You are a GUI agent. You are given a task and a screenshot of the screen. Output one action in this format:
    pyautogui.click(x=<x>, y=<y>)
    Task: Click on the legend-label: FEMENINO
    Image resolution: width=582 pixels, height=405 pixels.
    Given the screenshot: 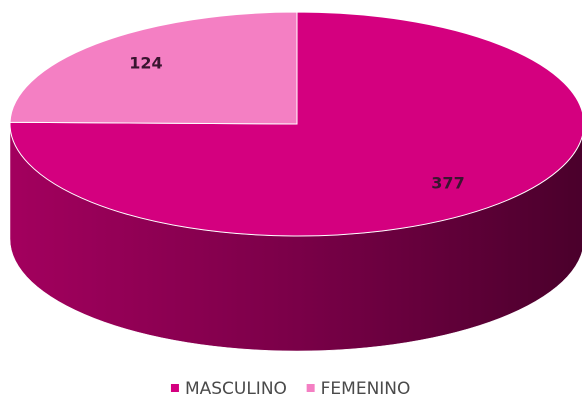 What is the action you would take?
    pyautogui.click(x=366, y=389)
    